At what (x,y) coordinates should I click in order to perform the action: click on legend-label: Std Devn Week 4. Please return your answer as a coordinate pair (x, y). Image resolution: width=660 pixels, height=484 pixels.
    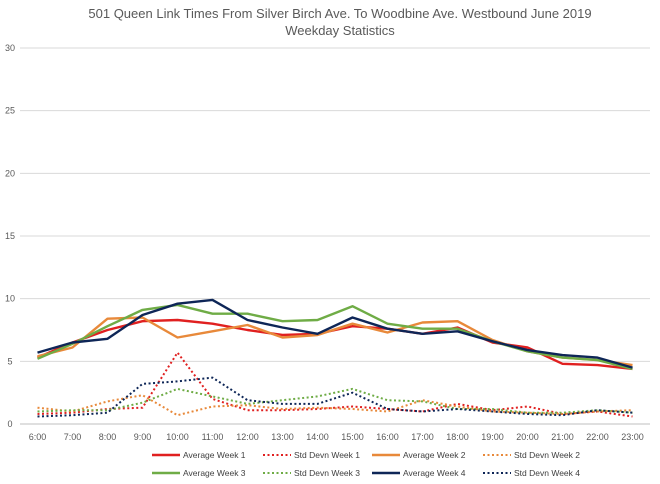
    Looking at the image, I should click on (547, 473).